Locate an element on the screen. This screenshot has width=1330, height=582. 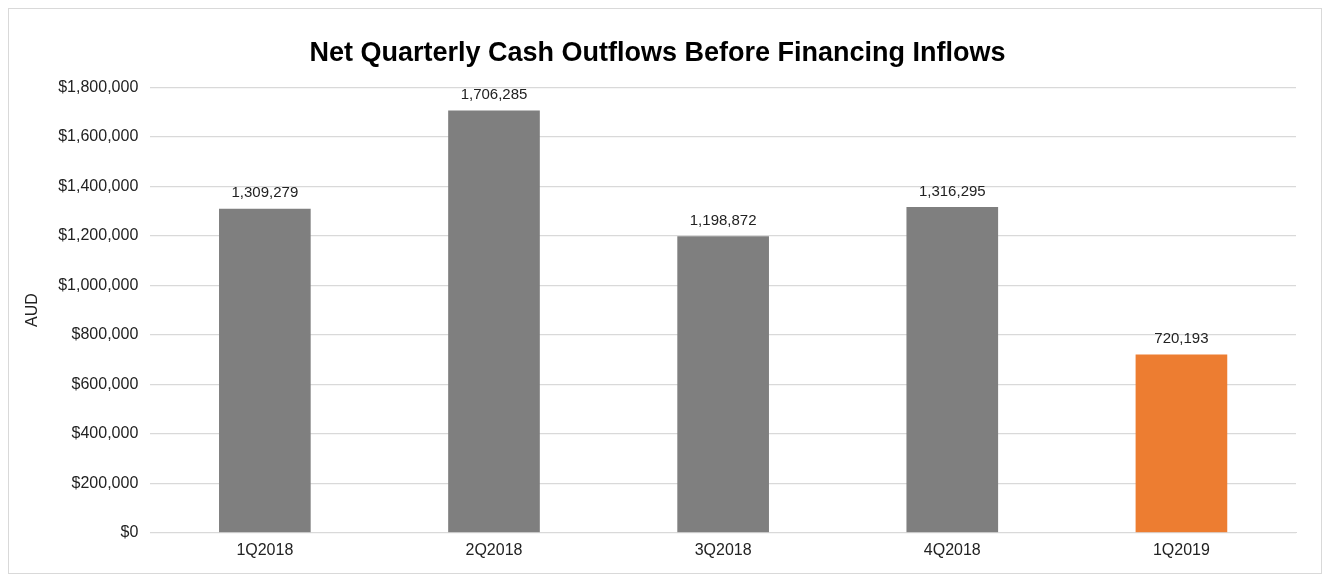
y-tick-label: $200,000 is located at coordinates (105, 482).